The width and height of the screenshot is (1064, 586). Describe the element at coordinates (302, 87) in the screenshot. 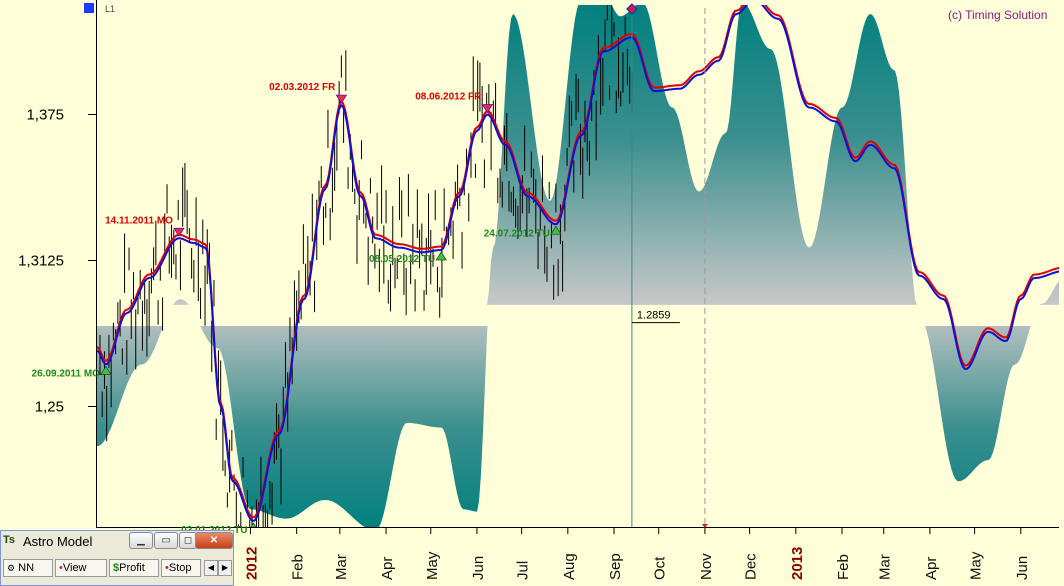

I see `annotation-label: 02.03.2012 FR` at that location.